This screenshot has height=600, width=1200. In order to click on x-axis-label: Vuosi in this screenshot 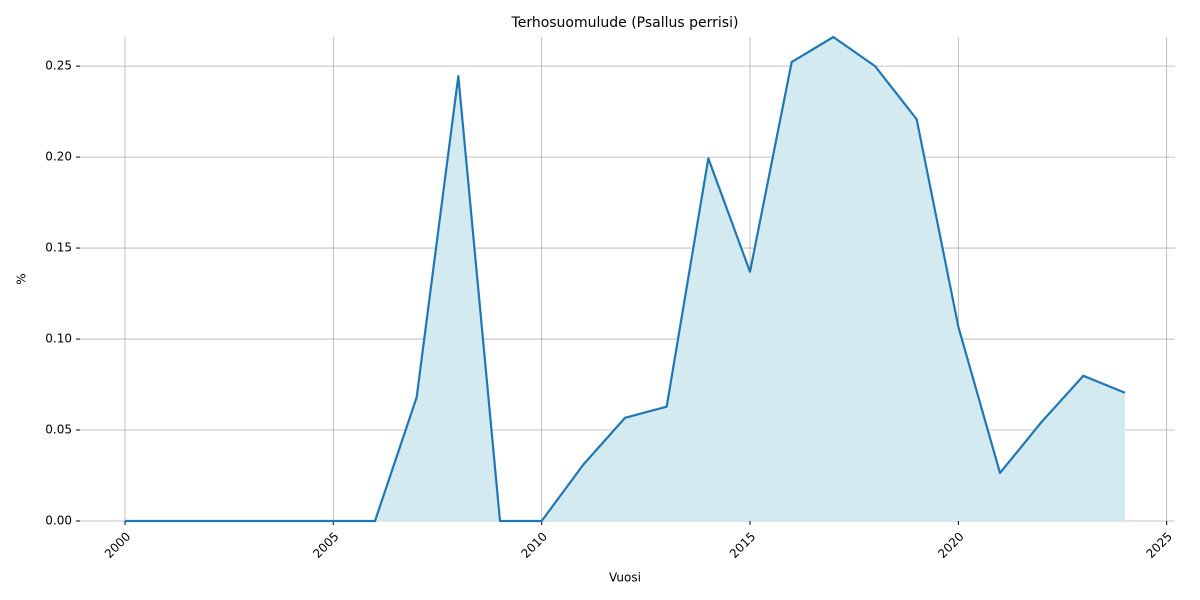, I will do `click(625, 578)`.